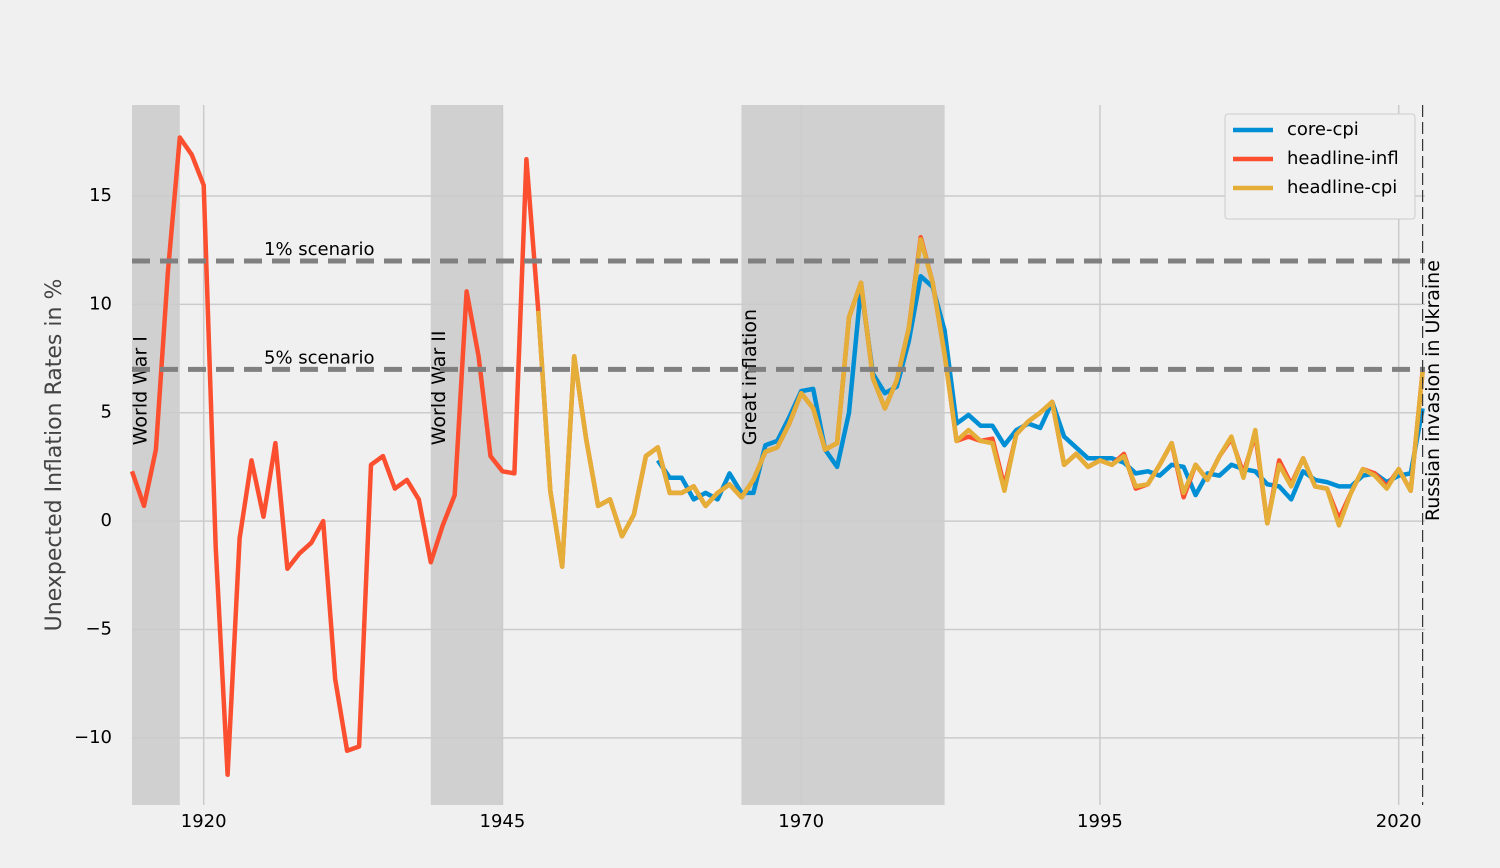  I want to click on scenario-label: 1% scenario, so click(319, 249).